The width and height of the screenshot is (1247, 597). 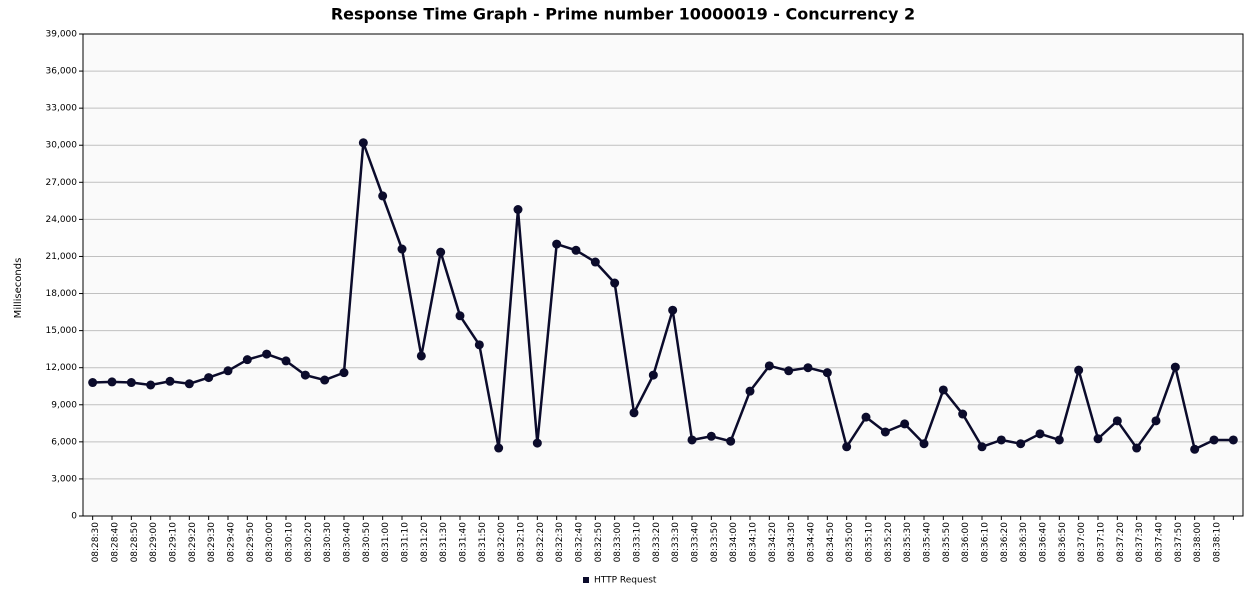 What do you see at coordinates (62, 183) in the screenshot?
I see `y-tick-label: 27,000` at bounding box center [62, 183].